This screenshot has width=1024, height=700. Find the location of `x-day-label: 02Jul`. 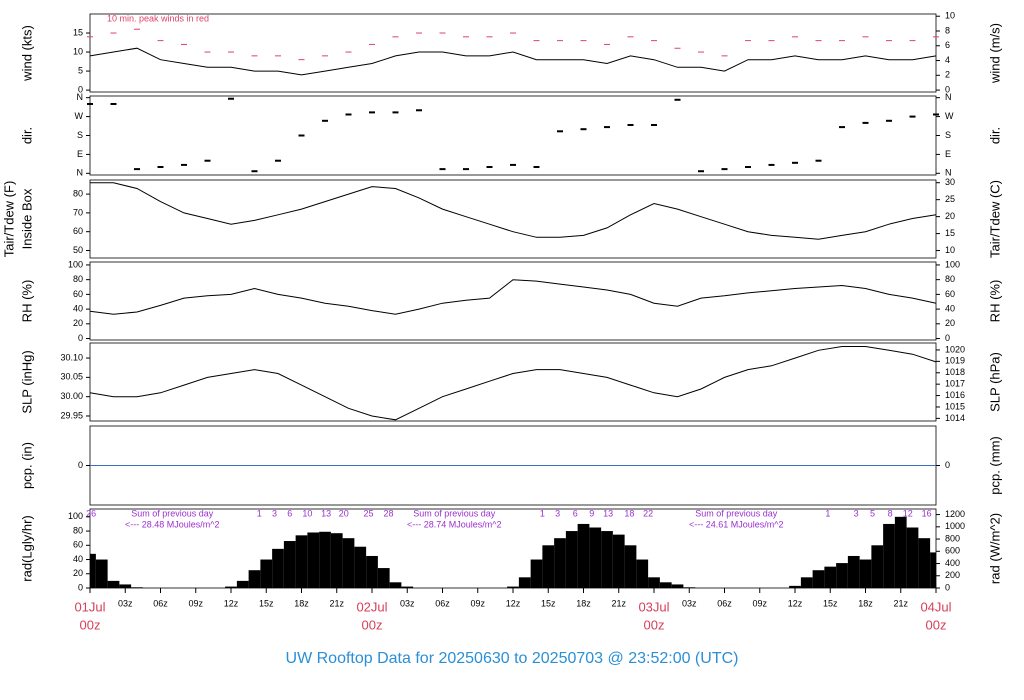

x-day-label: 02Jul is located at coordinates (371, 606).